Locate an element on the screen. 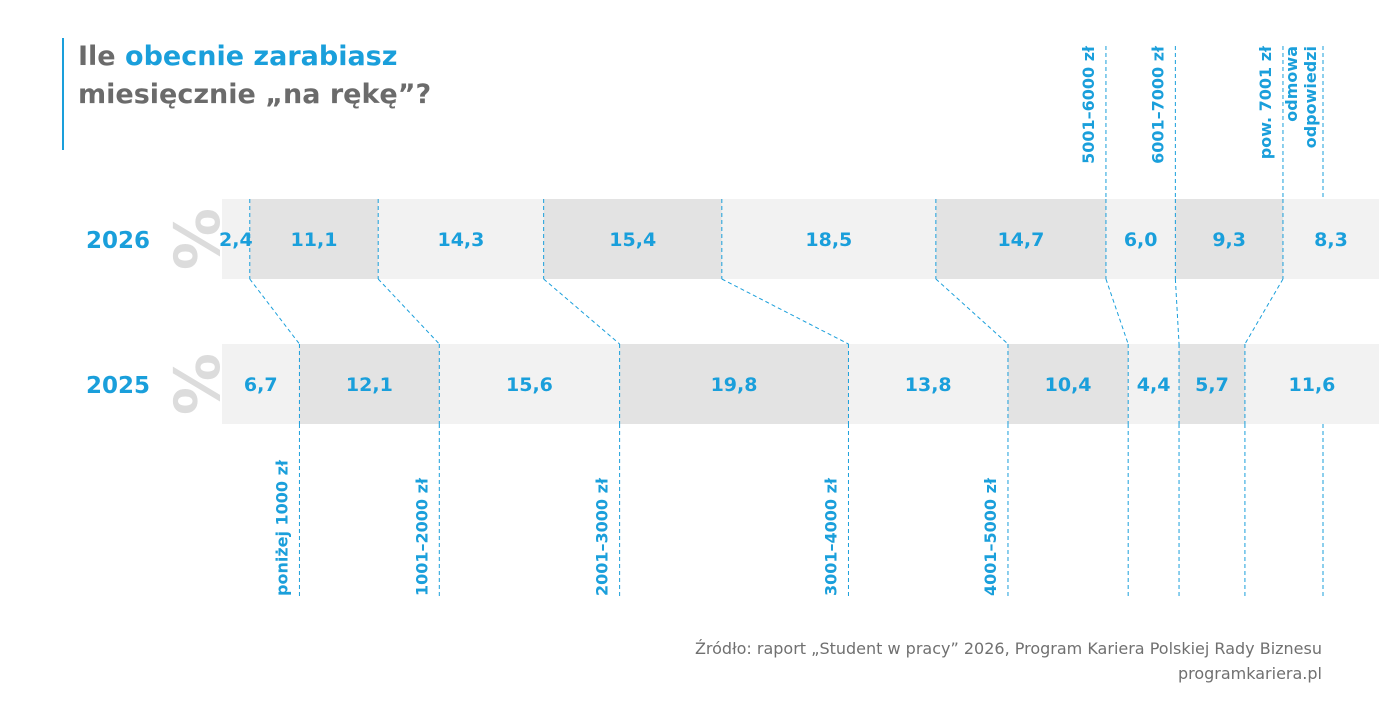 Image resolution: width=1379 pixels, height=708 pixels. data-label-2026-1: 2,4 is located at coordinates (236, 240).